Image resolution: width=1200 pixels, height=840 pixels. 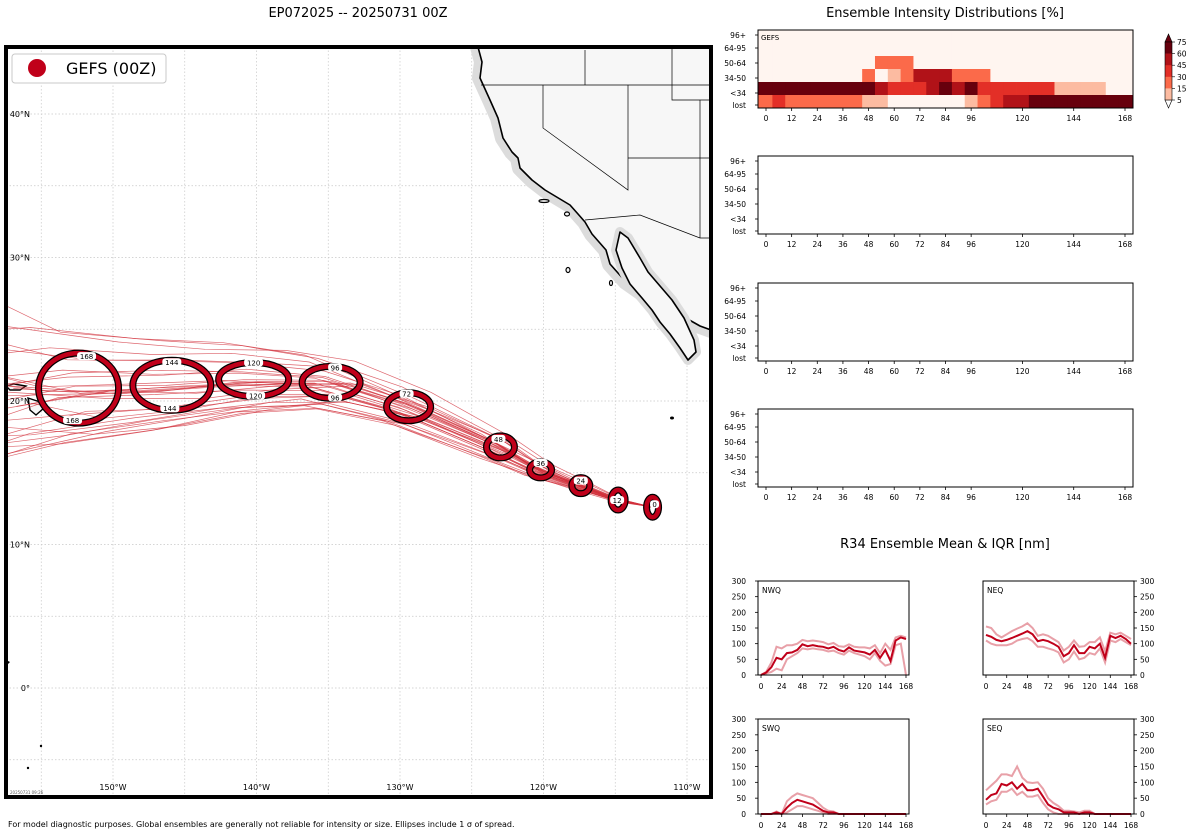 I want to click on small-island, so click(x=41, y=746).